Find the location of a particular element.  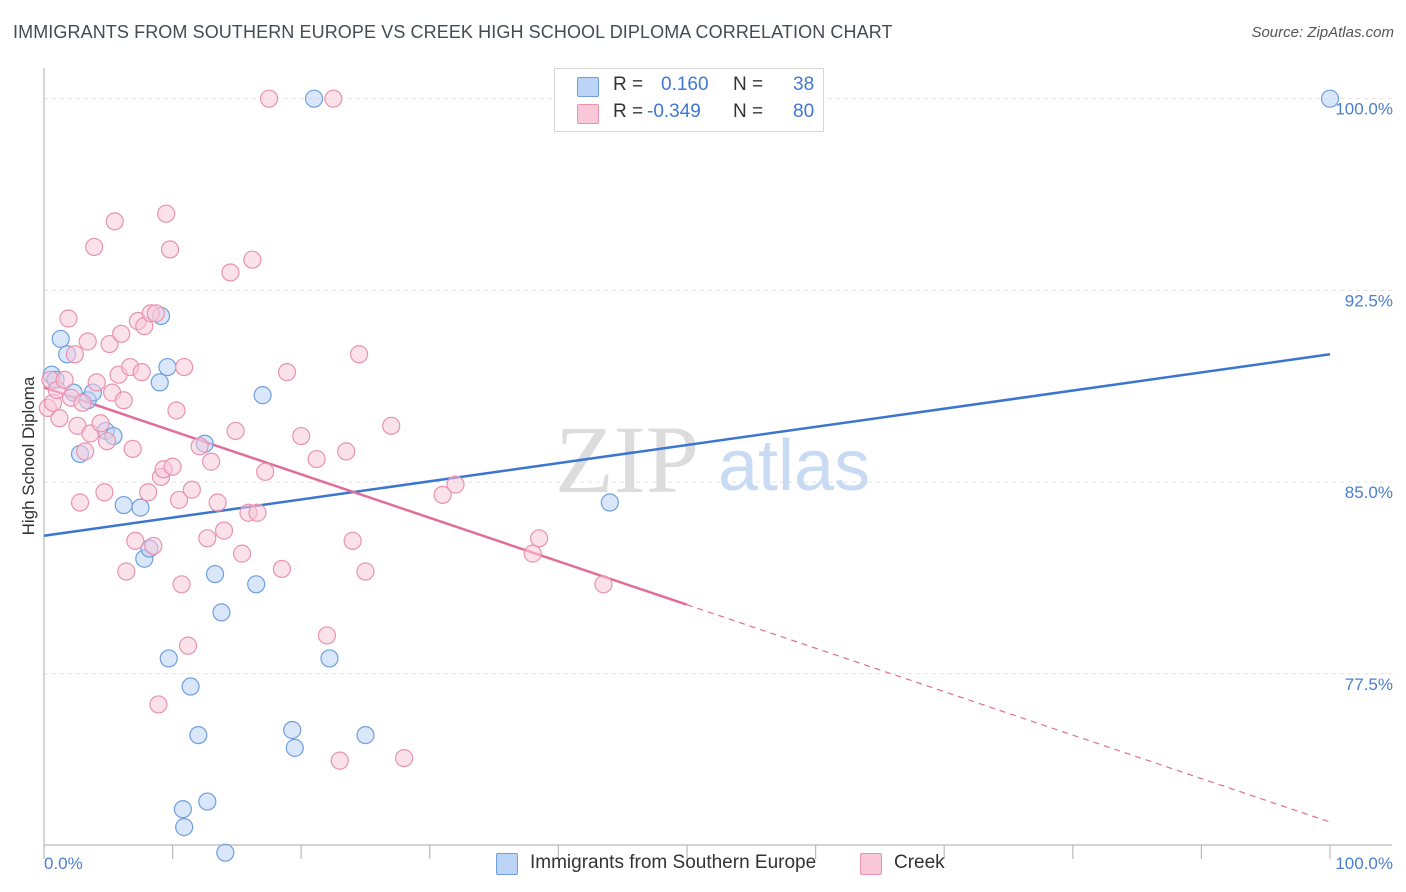

legend-swatch-blue is located at coordinates (507, 864).